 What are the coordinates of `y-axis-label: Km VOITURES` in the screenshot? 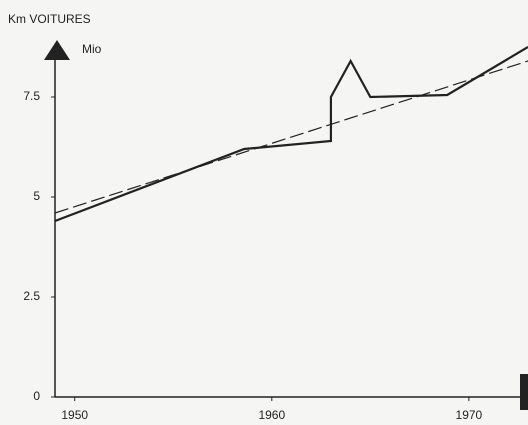 It's located at (49, 19).